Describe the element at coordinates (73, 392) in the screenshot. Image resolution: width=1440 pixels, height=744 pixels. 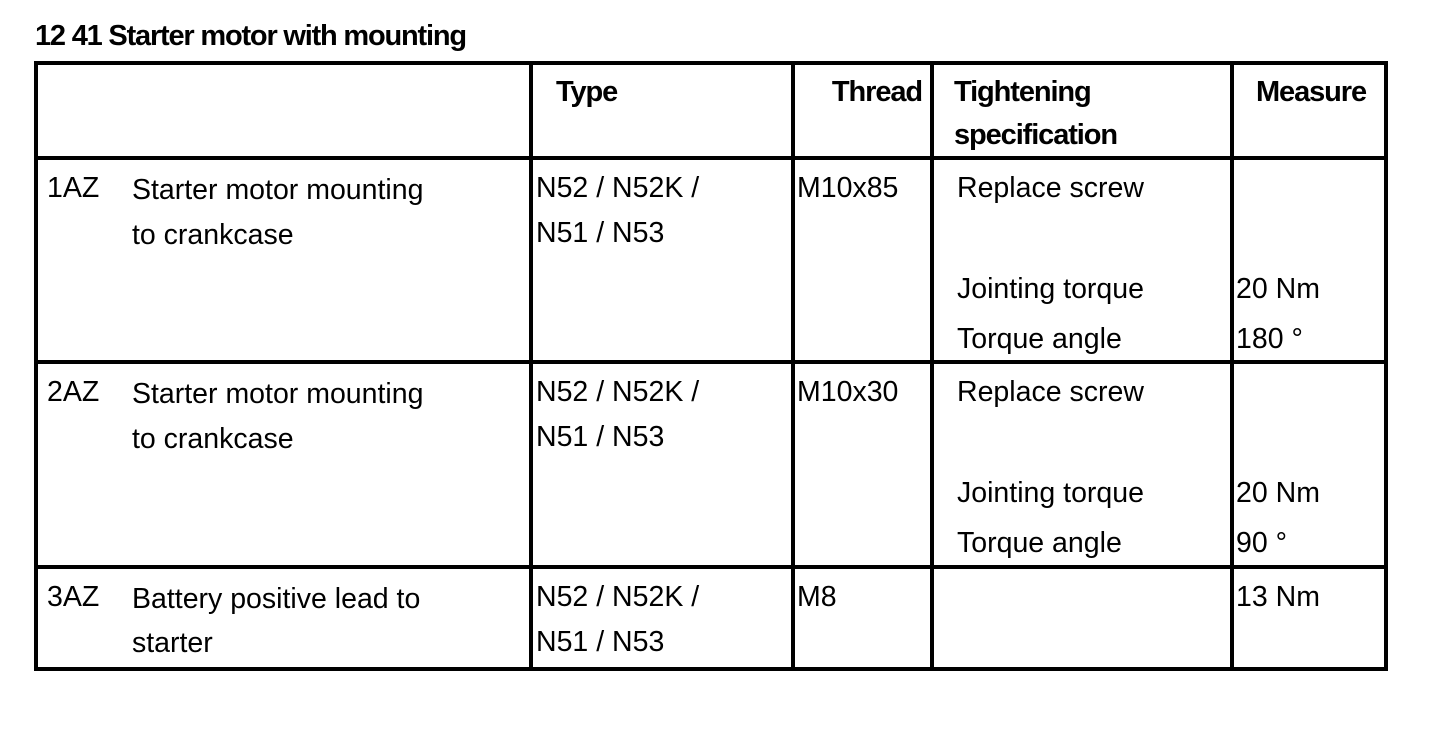
I see `row-id: 2AZ` at that location.